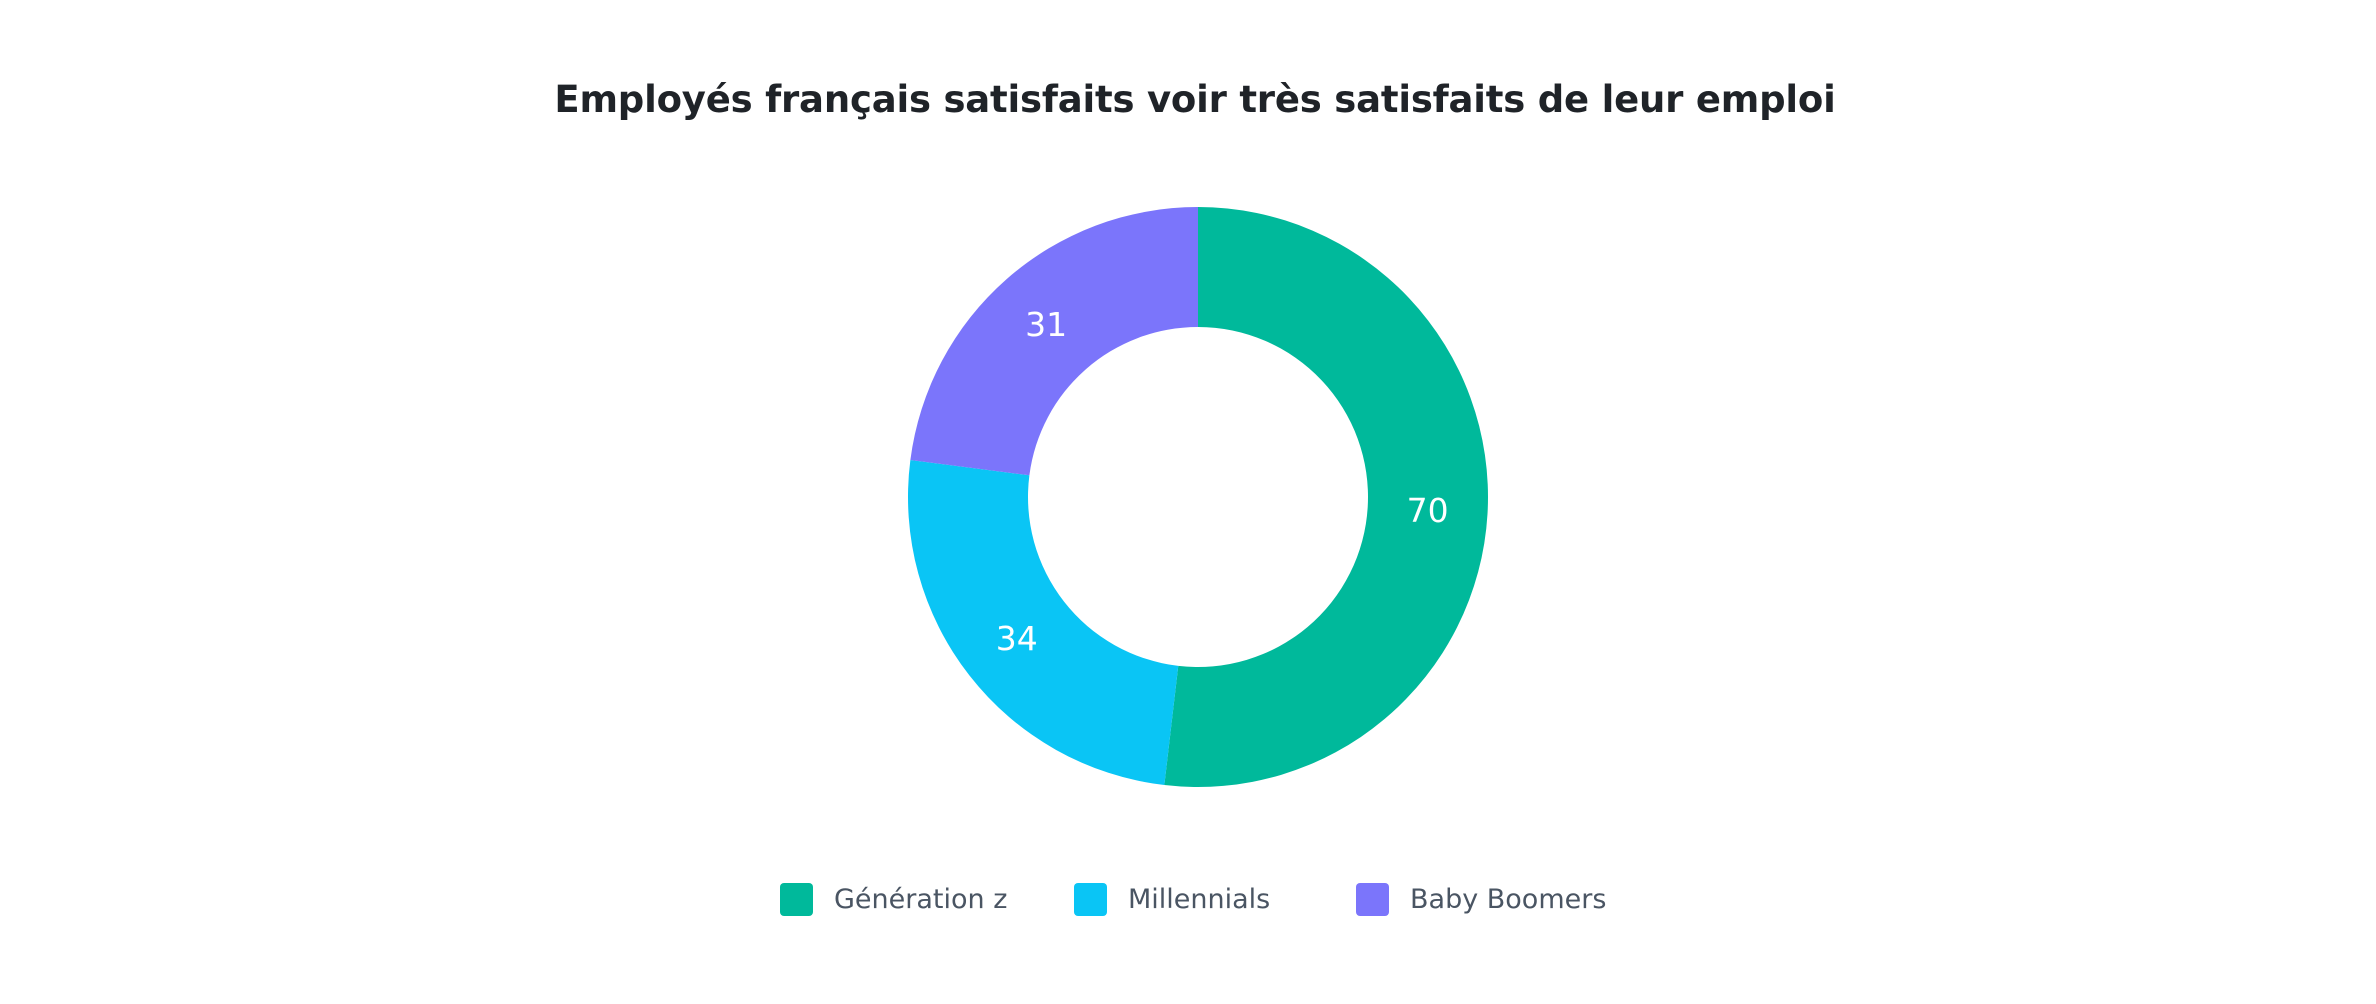  I want to click on donut-slice-baby-boomers, so click(1054, 341).